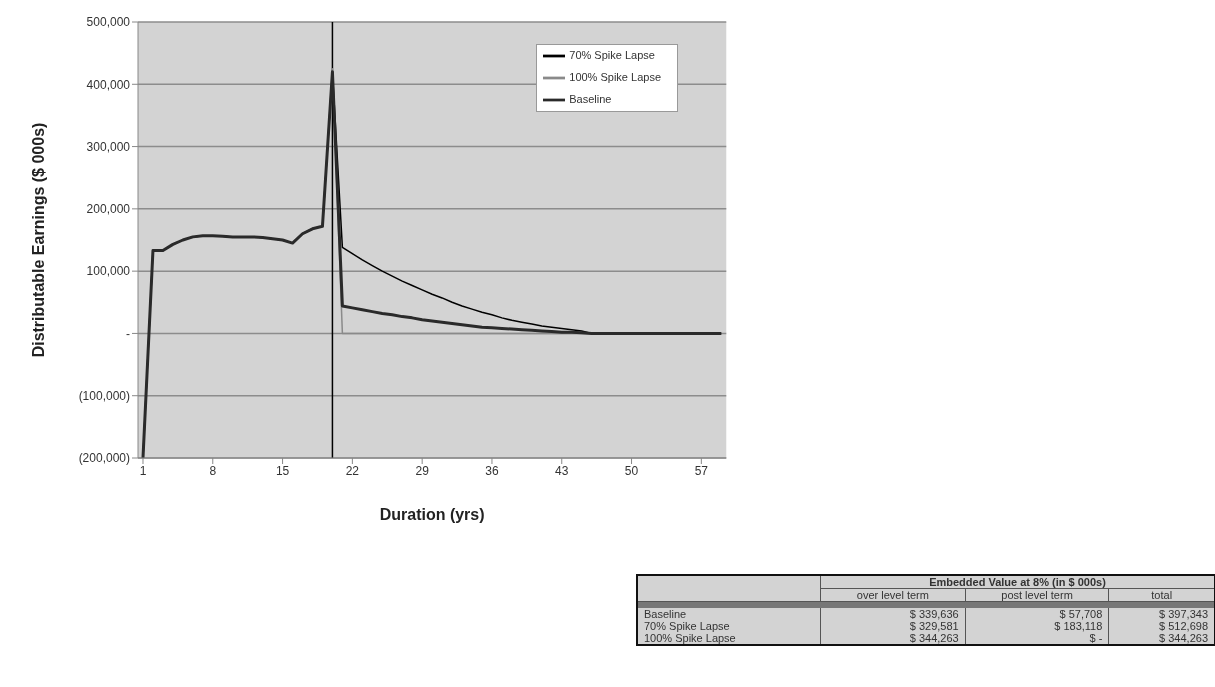 The height and width of the screenshot is (687, 1215). I want to click on y-tick-label: -, so click(128, 333).